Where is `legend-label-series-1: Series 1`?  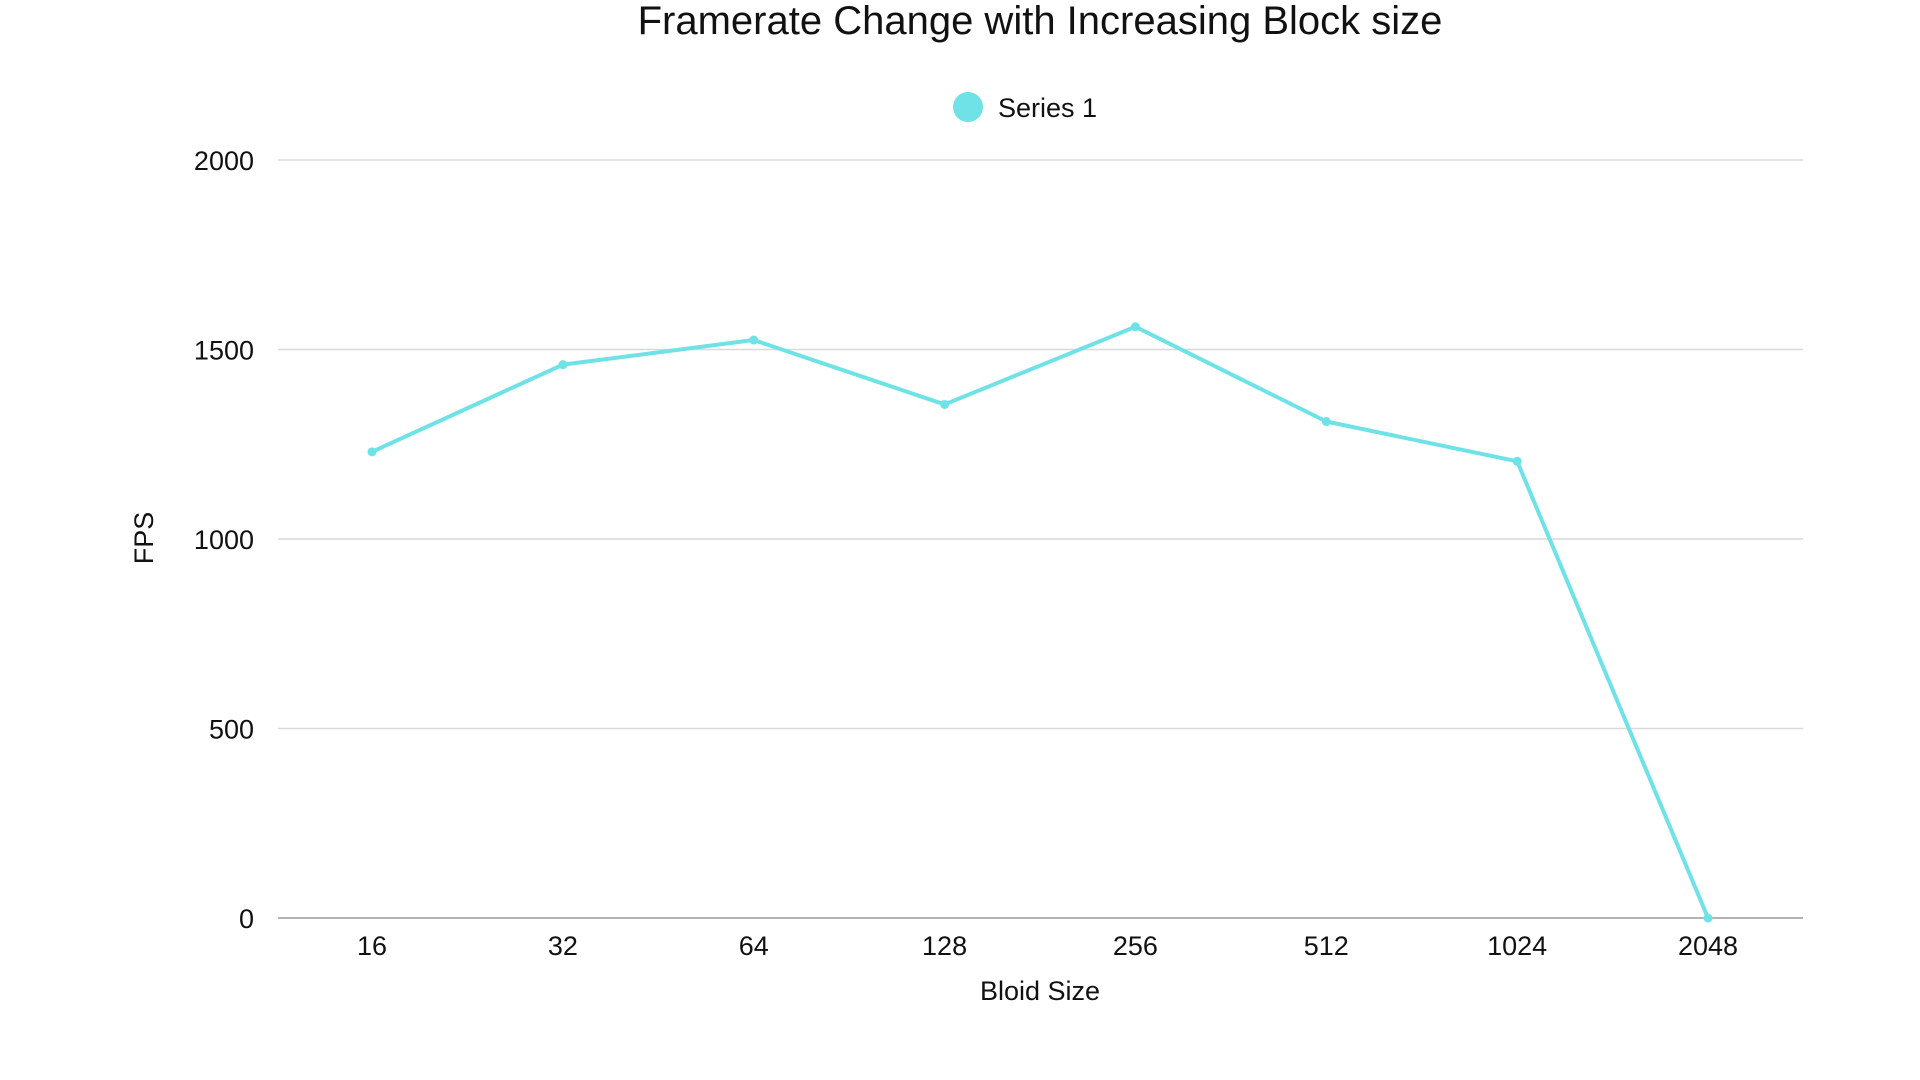 legend-label-series-1: Series 1 is located at coordinates (1047, 108).